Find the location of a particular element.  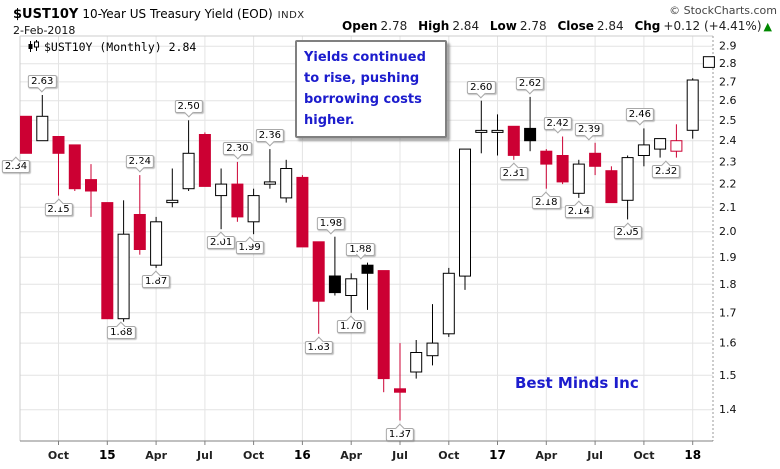

price-callout: 2.31 is located at coordinates (513, 171).